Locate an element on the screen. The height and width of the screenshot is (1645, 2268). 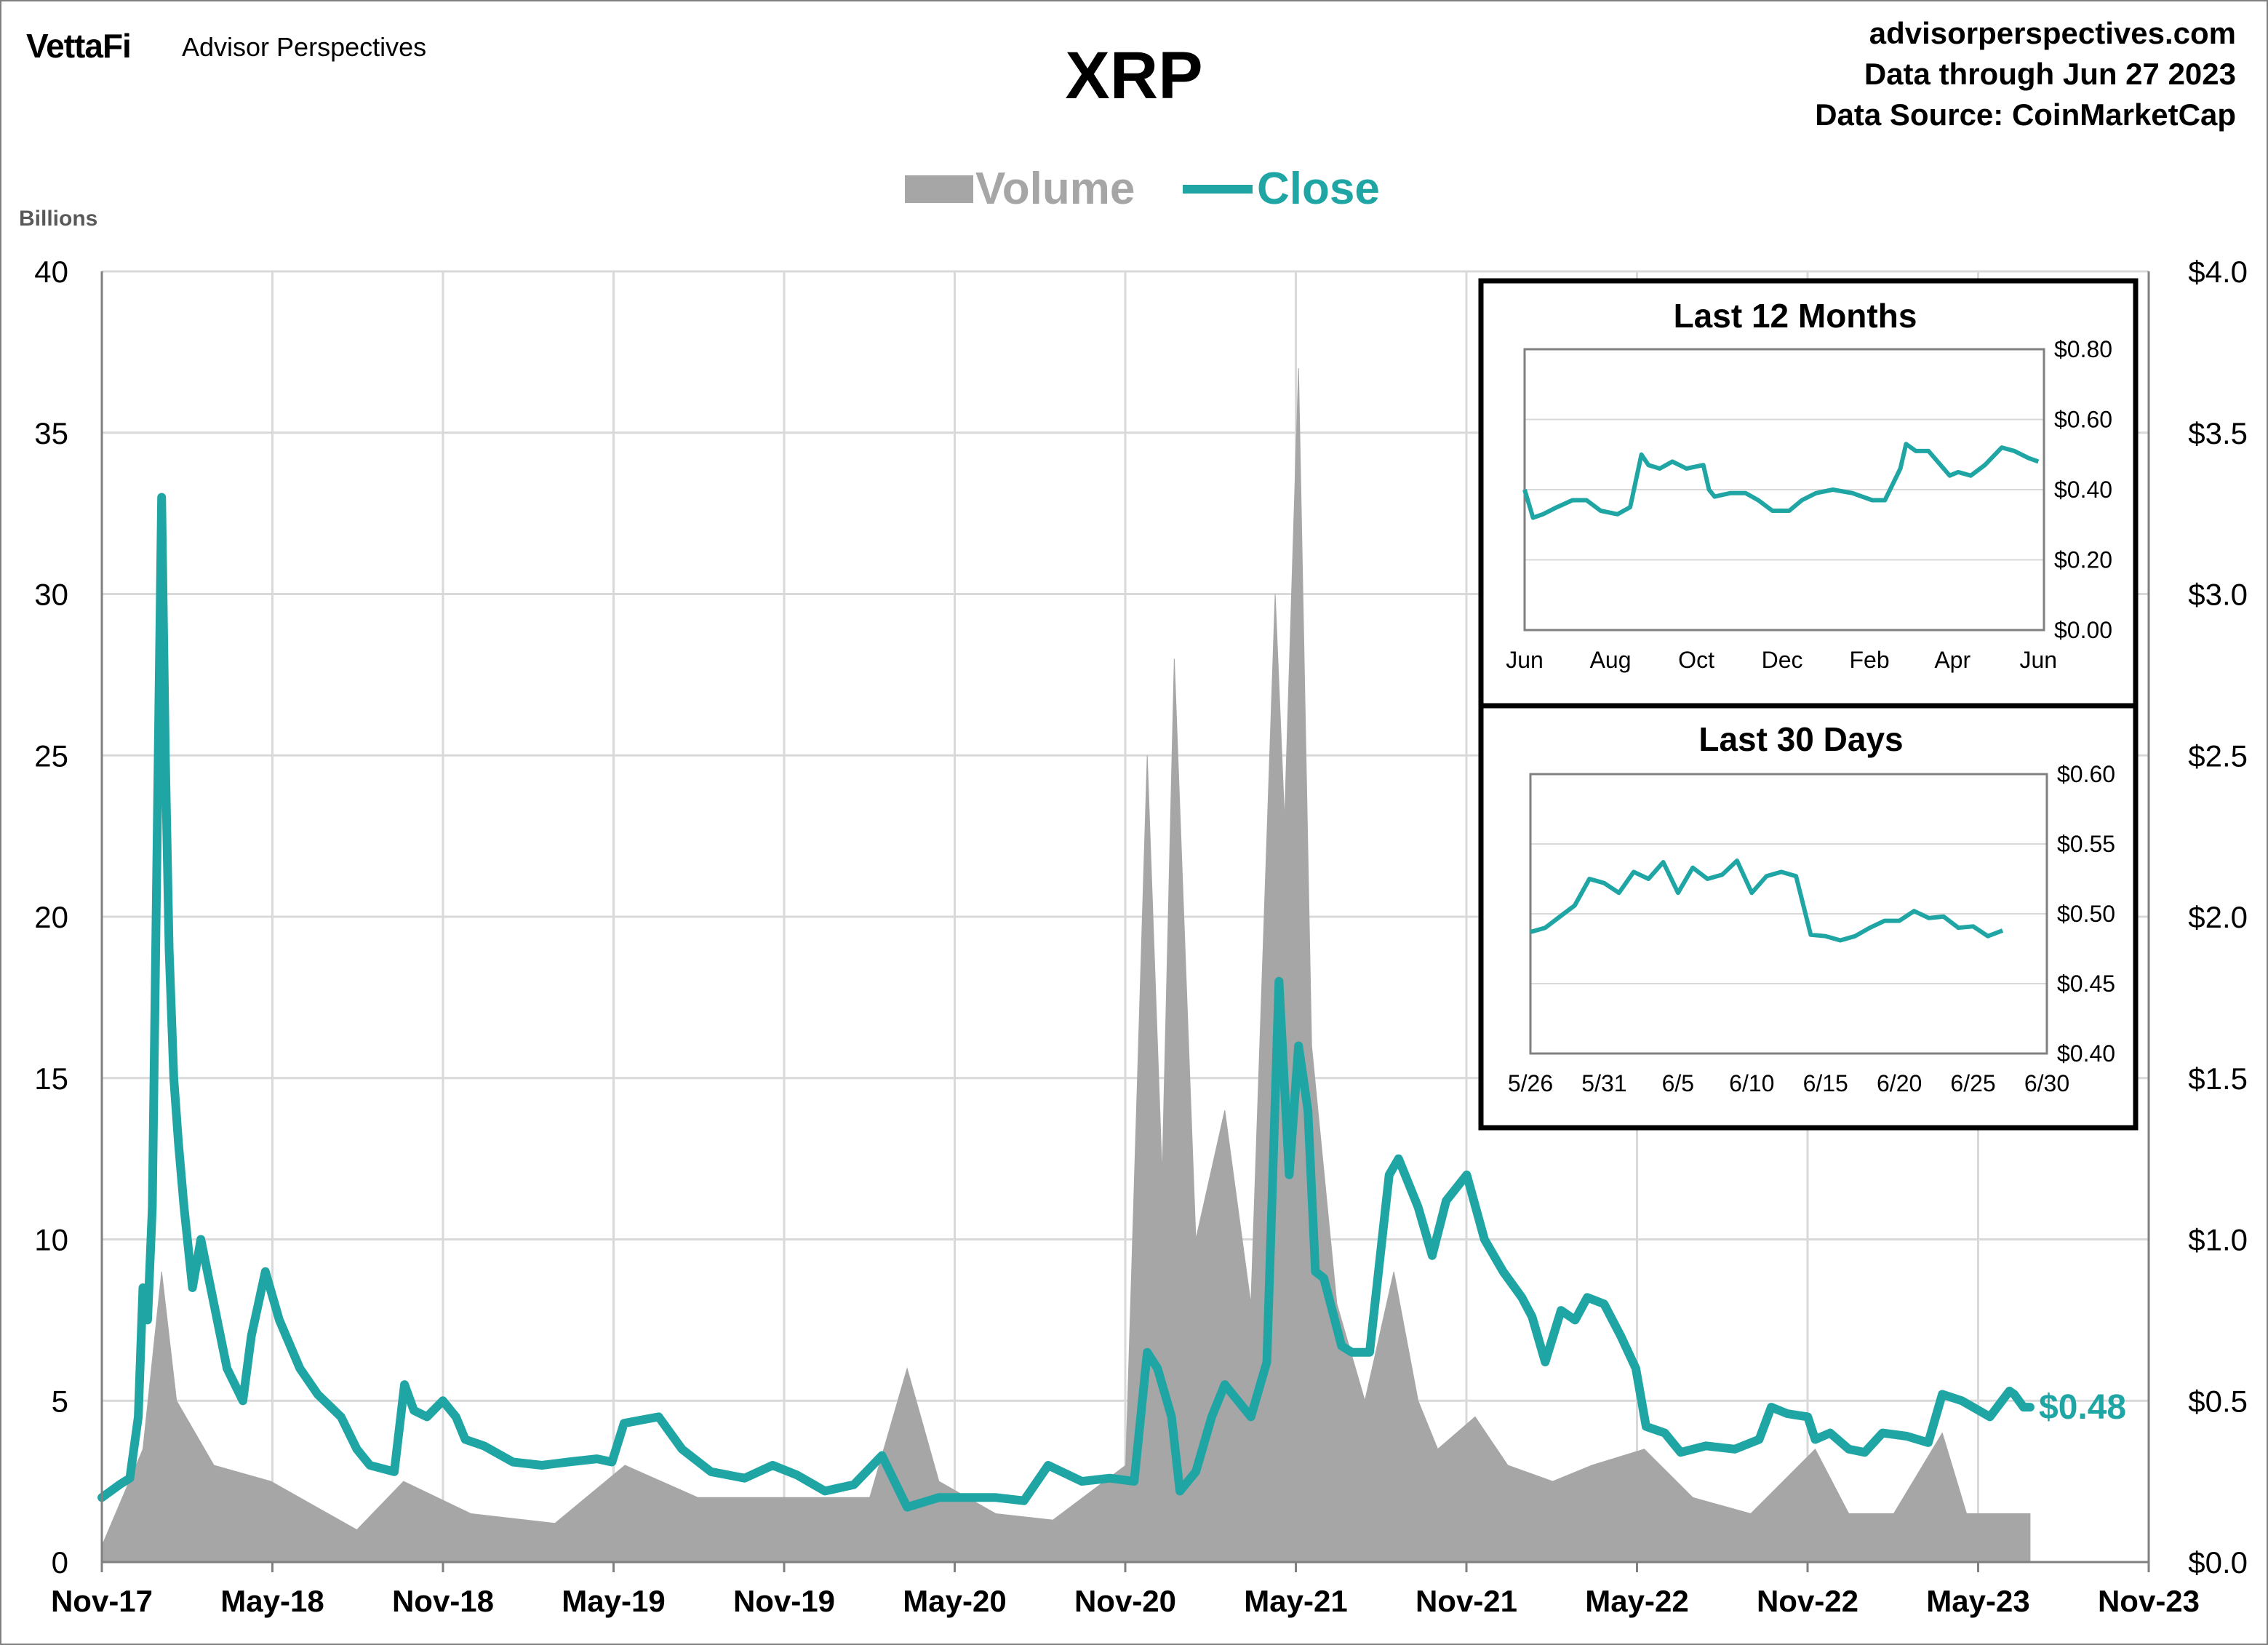
x-tick-label: Nov-17 is located at coordinates (102, 1601).